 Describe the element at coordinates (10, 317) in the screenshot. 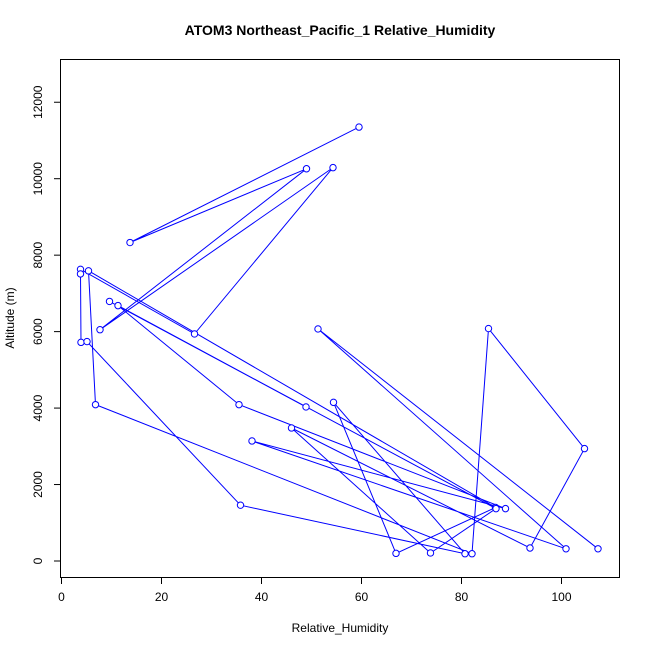

I see `y-axis-label: Altitude (m)` at that location.